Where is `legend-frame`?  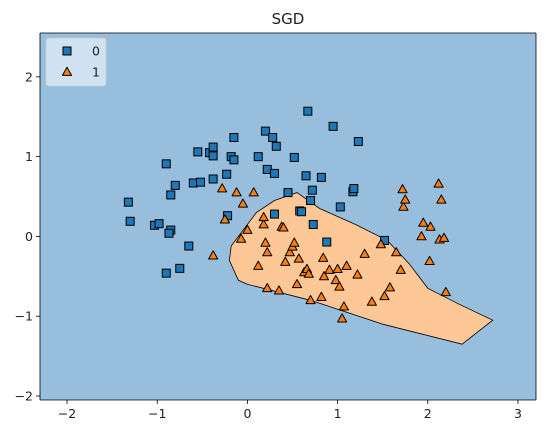
legend-frame is located at coordinates (76, 62).